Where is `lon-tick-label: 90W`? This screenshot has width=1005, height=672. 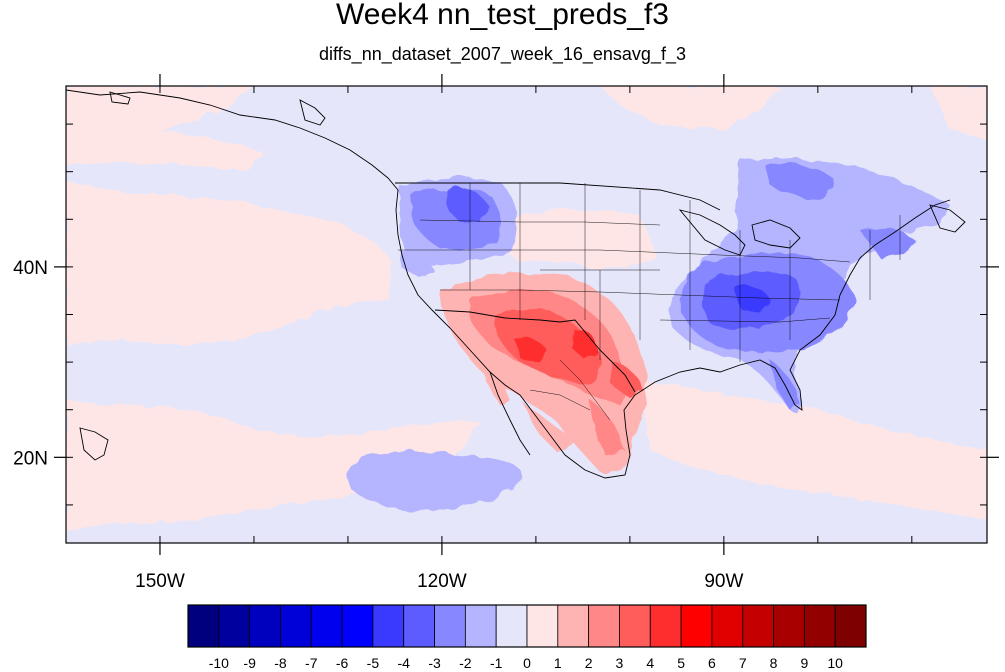 lon-tick-label: 90W is located at coordinates (723, 581).